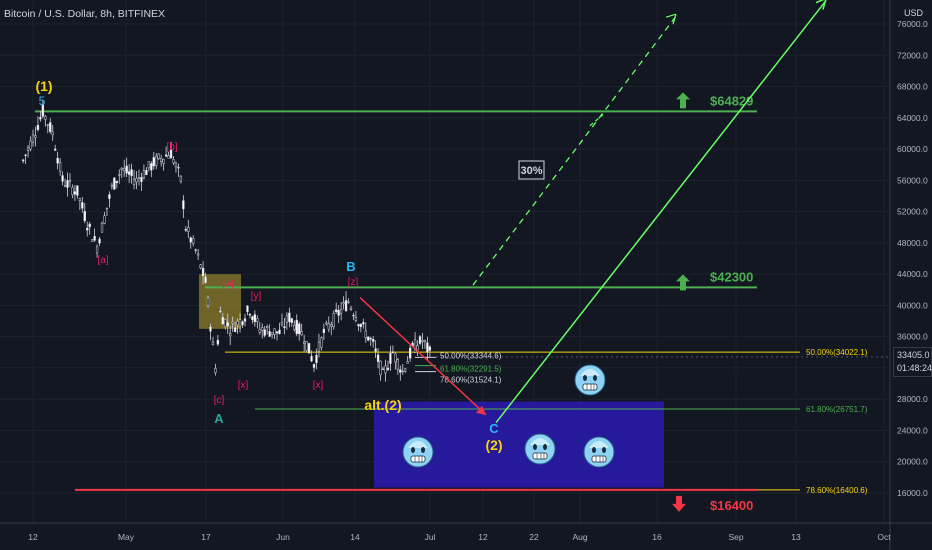 Image resolution: width=932 pixels, height=550 pixels. I want to click on wave-label: B, so click(350, 266).